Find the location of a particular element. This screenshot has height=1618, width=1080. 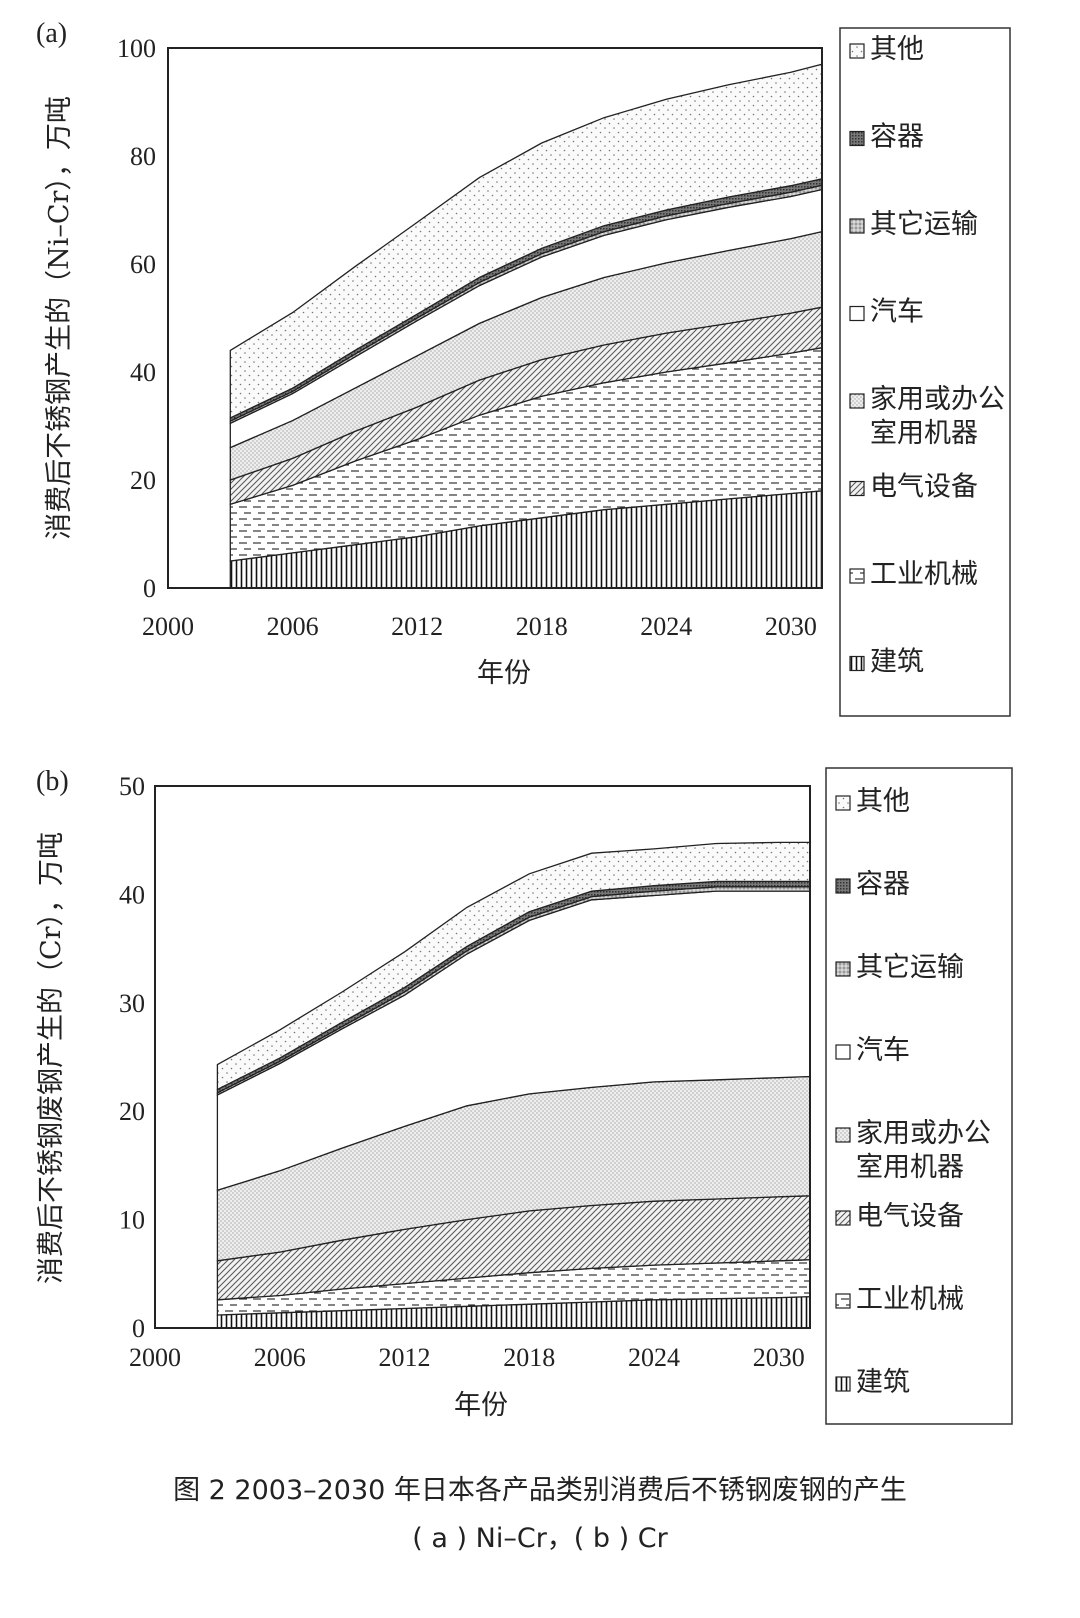

panel-a-y-label: 消费后不锈钢产生的（Ni–Cr），万吨 is located at coordinates (59, 318).